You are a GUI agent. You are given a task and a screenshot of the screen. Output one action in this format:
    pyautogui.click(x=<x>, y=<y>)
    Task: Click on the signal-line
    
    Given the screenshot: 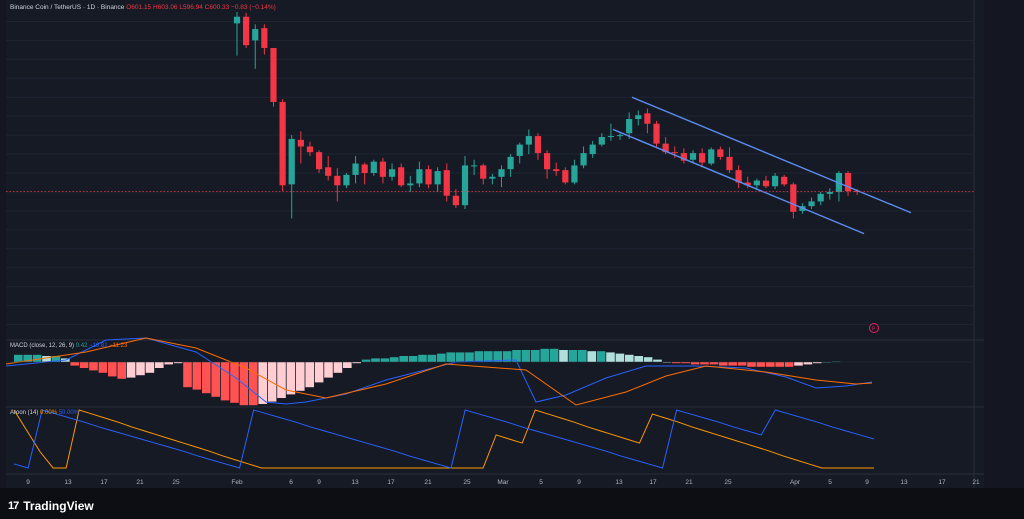 What is the action you would take?
    pyautogui.click(x=439, y=371)
    